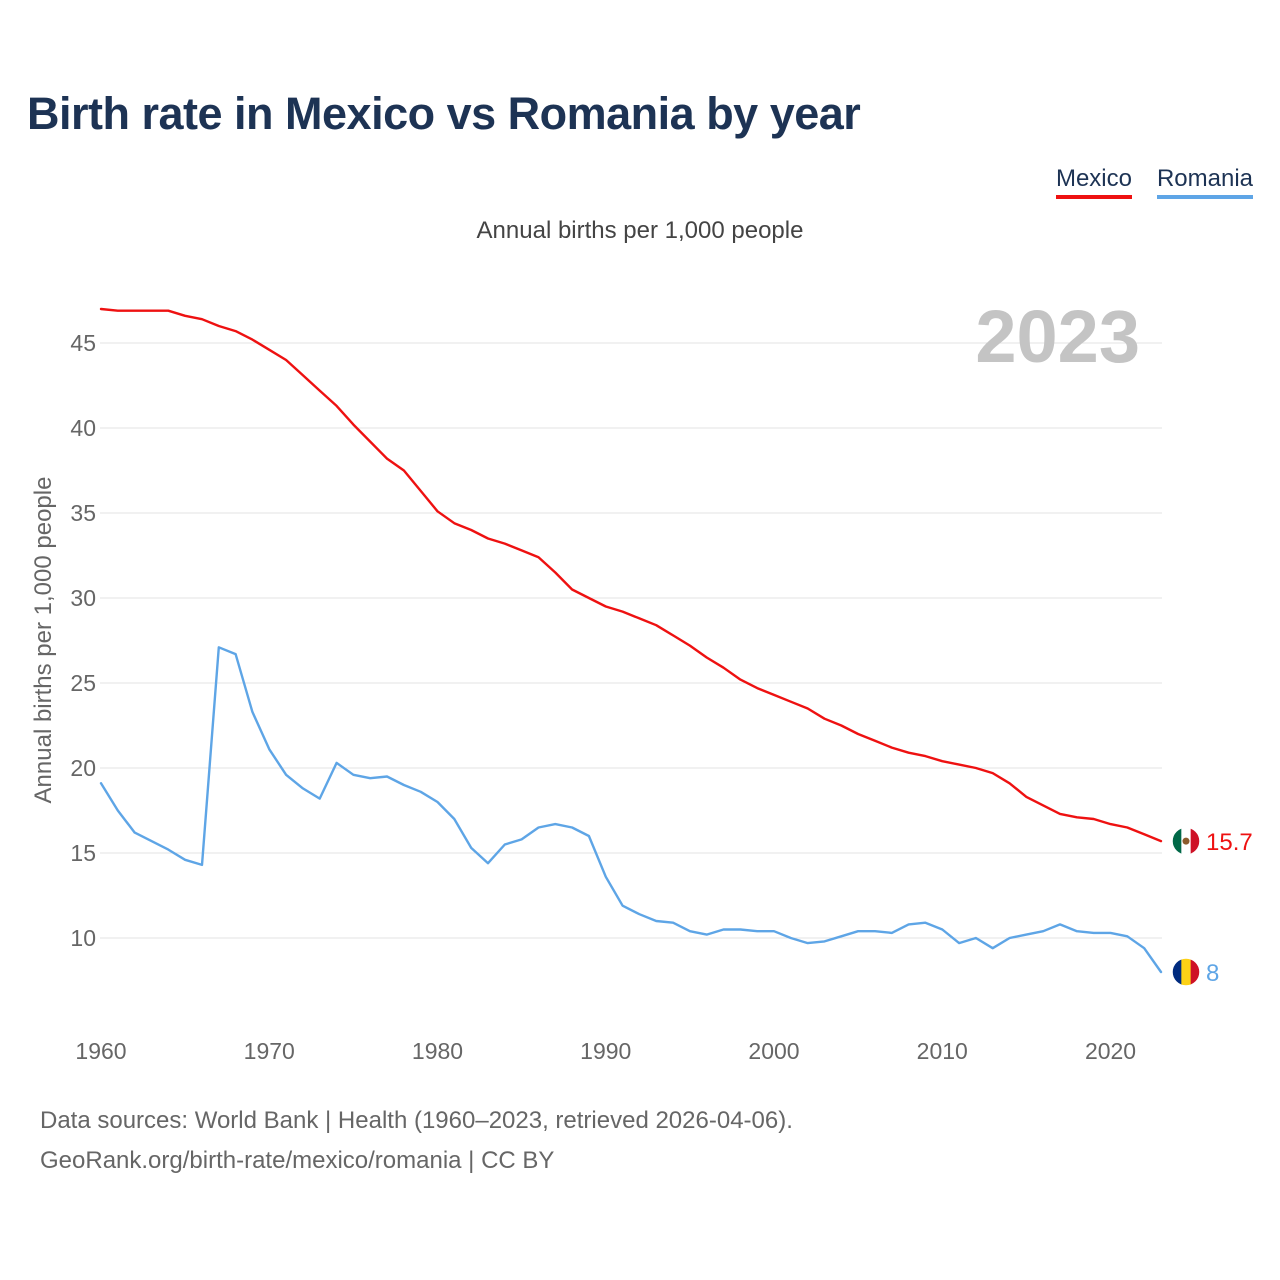 Image resolution: width=1280 pixels, height=1280 pixels. What do you see at coordinates (1212, 973) in the screenshot?
I see `end-value-label-romania: 8` at bounding box center [1212, 973].